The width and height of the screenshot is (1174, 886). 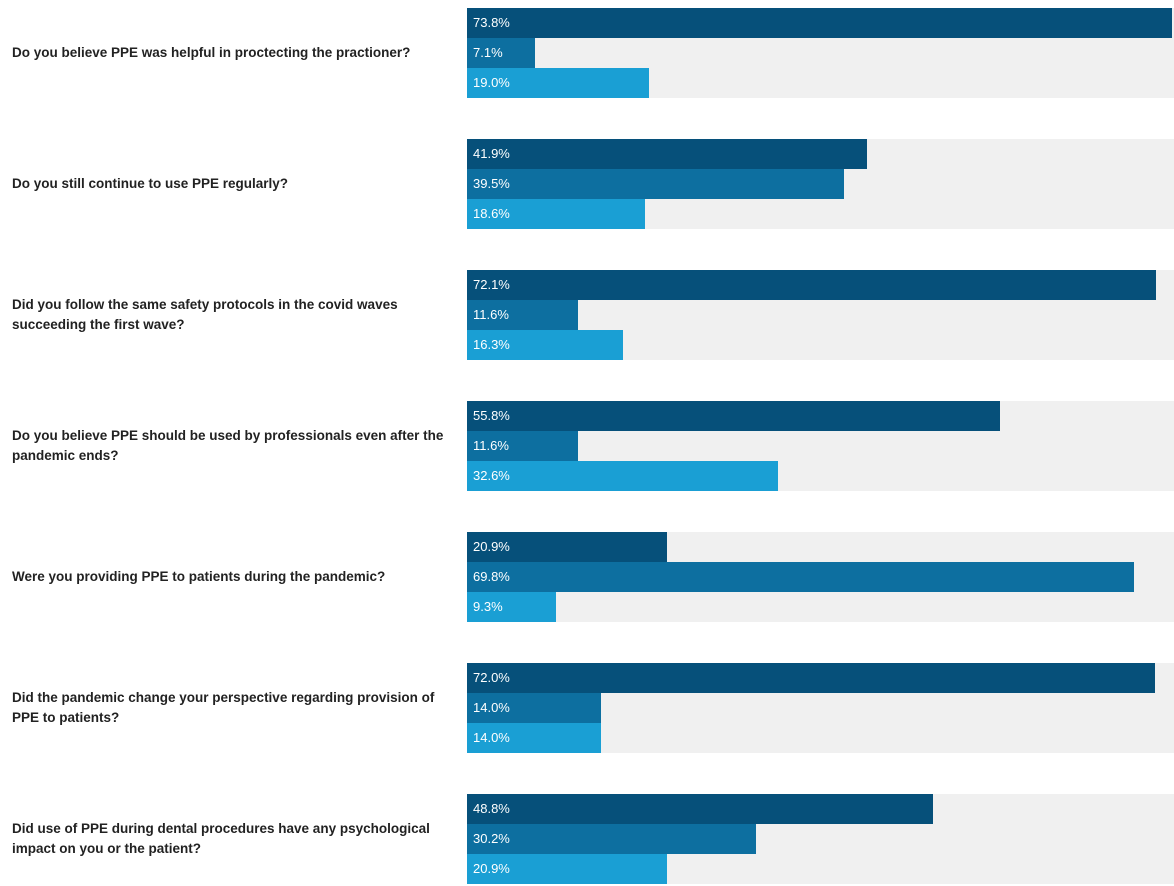 What do you see at coordinates (491, 344) in the screenshot?
I see `data-label: 16.3%` at bounding box center [491, 344].